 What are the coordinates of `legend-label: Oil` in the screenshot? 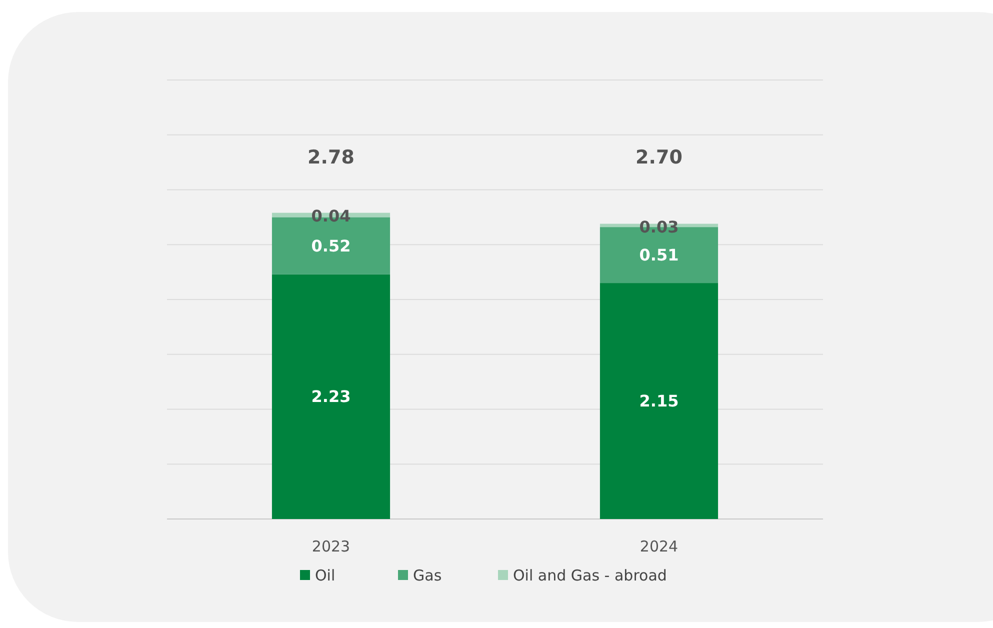 It's located at (325, 575).